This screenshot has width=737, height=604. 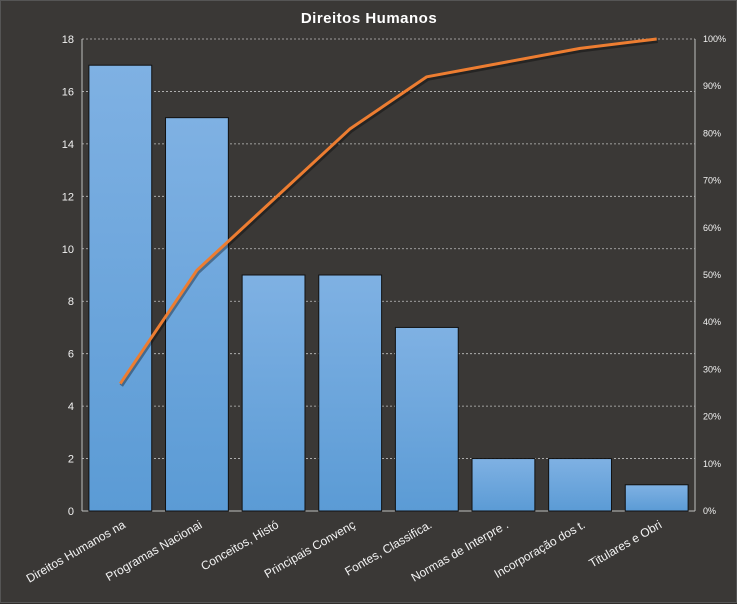 What do you see at coordinates (712, 369) in the screenshot?
I see `right-tick-label: 30%` at bounding box center [712, 369].